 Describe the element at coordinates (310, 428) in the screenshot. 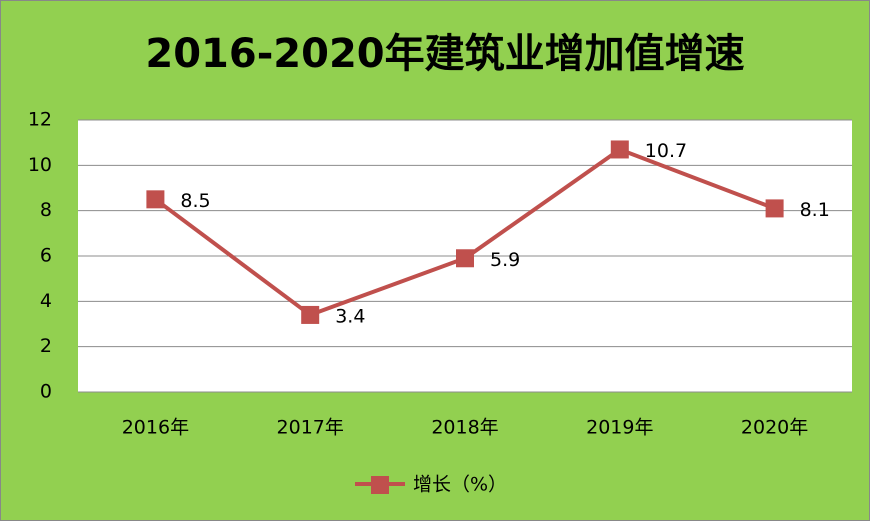

I see `x-tick-label: 2017年` at that location.